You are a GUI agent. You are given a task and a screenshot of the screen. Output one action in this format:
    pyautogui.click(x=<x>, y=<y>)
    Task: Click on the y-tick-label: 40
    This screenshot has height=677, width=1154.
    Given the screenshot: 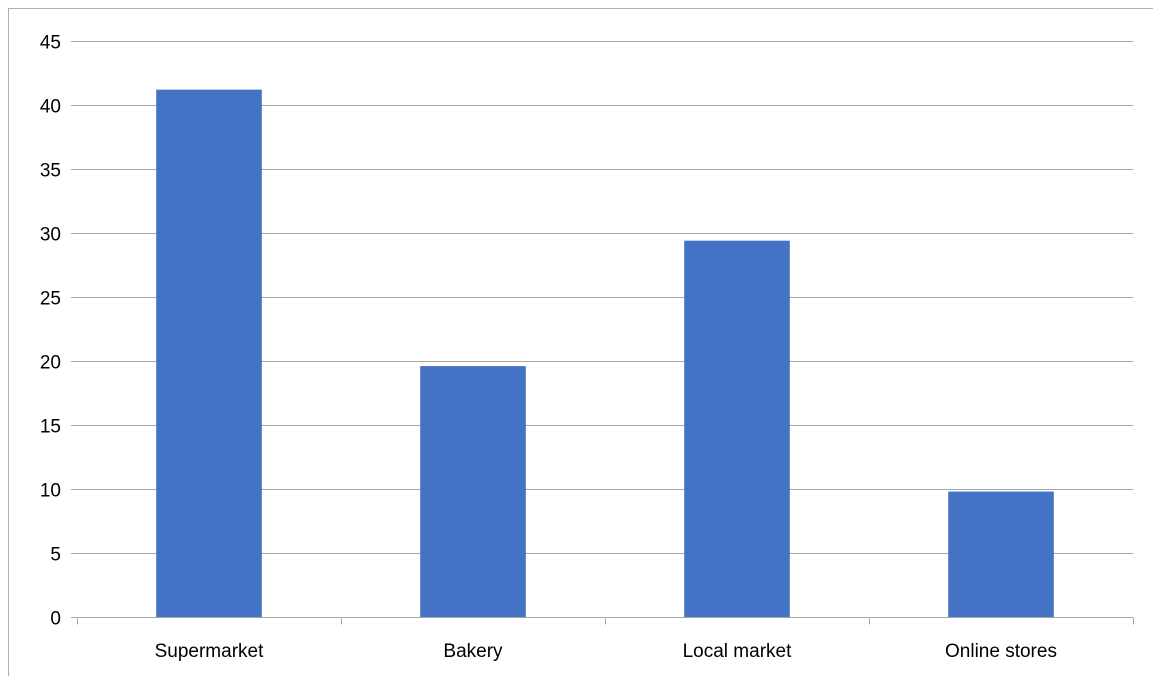 What is the action you would take?
    pyautogui.click(x=50, y=107)
    